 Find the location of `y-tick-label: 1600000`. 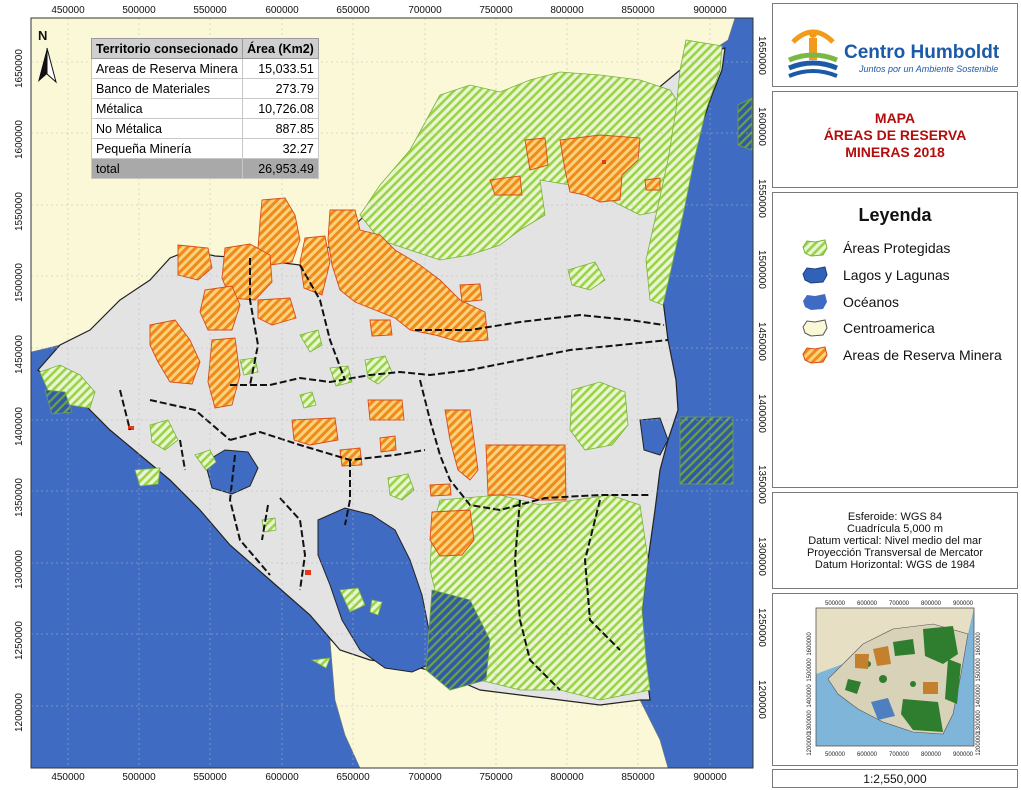

y-tick-label: 1600000 is located at coordinates (19, 139).